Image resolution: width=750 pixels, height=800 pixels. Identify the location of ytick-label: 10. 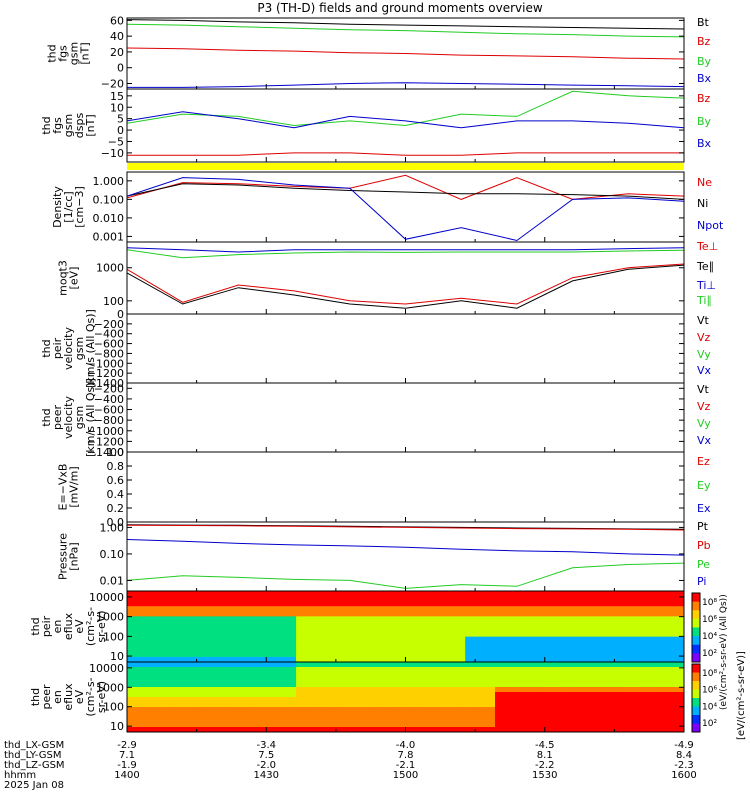
(117, 656).